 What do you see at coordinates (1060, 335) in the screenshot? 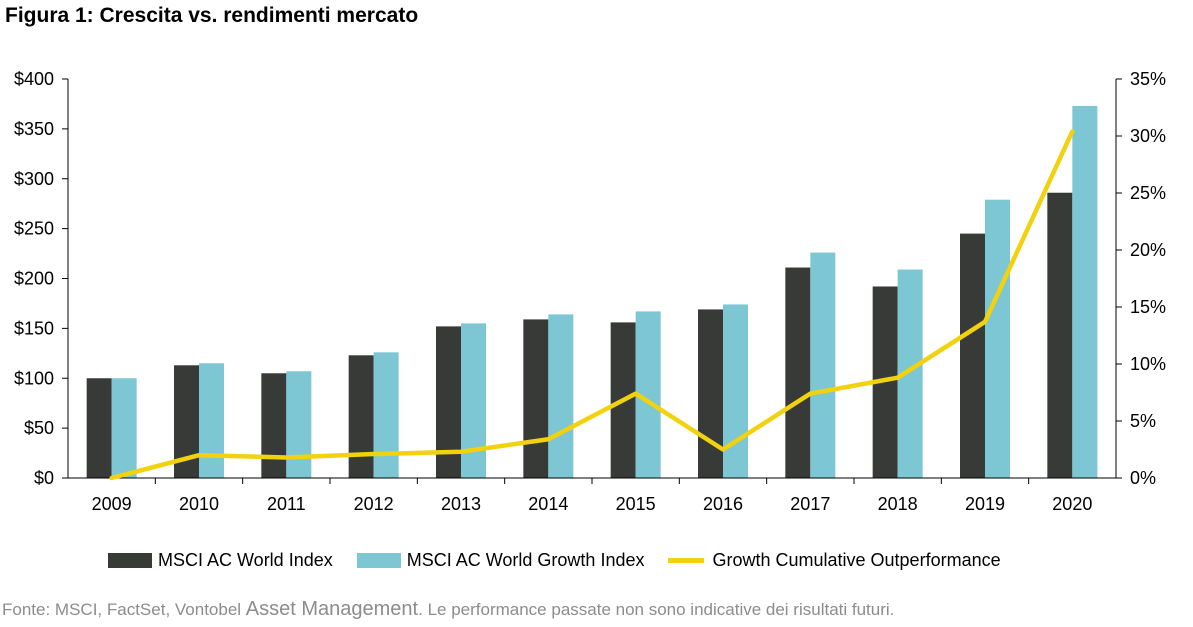
I see `bar-world-2020` at bounding box center [1060, 335].